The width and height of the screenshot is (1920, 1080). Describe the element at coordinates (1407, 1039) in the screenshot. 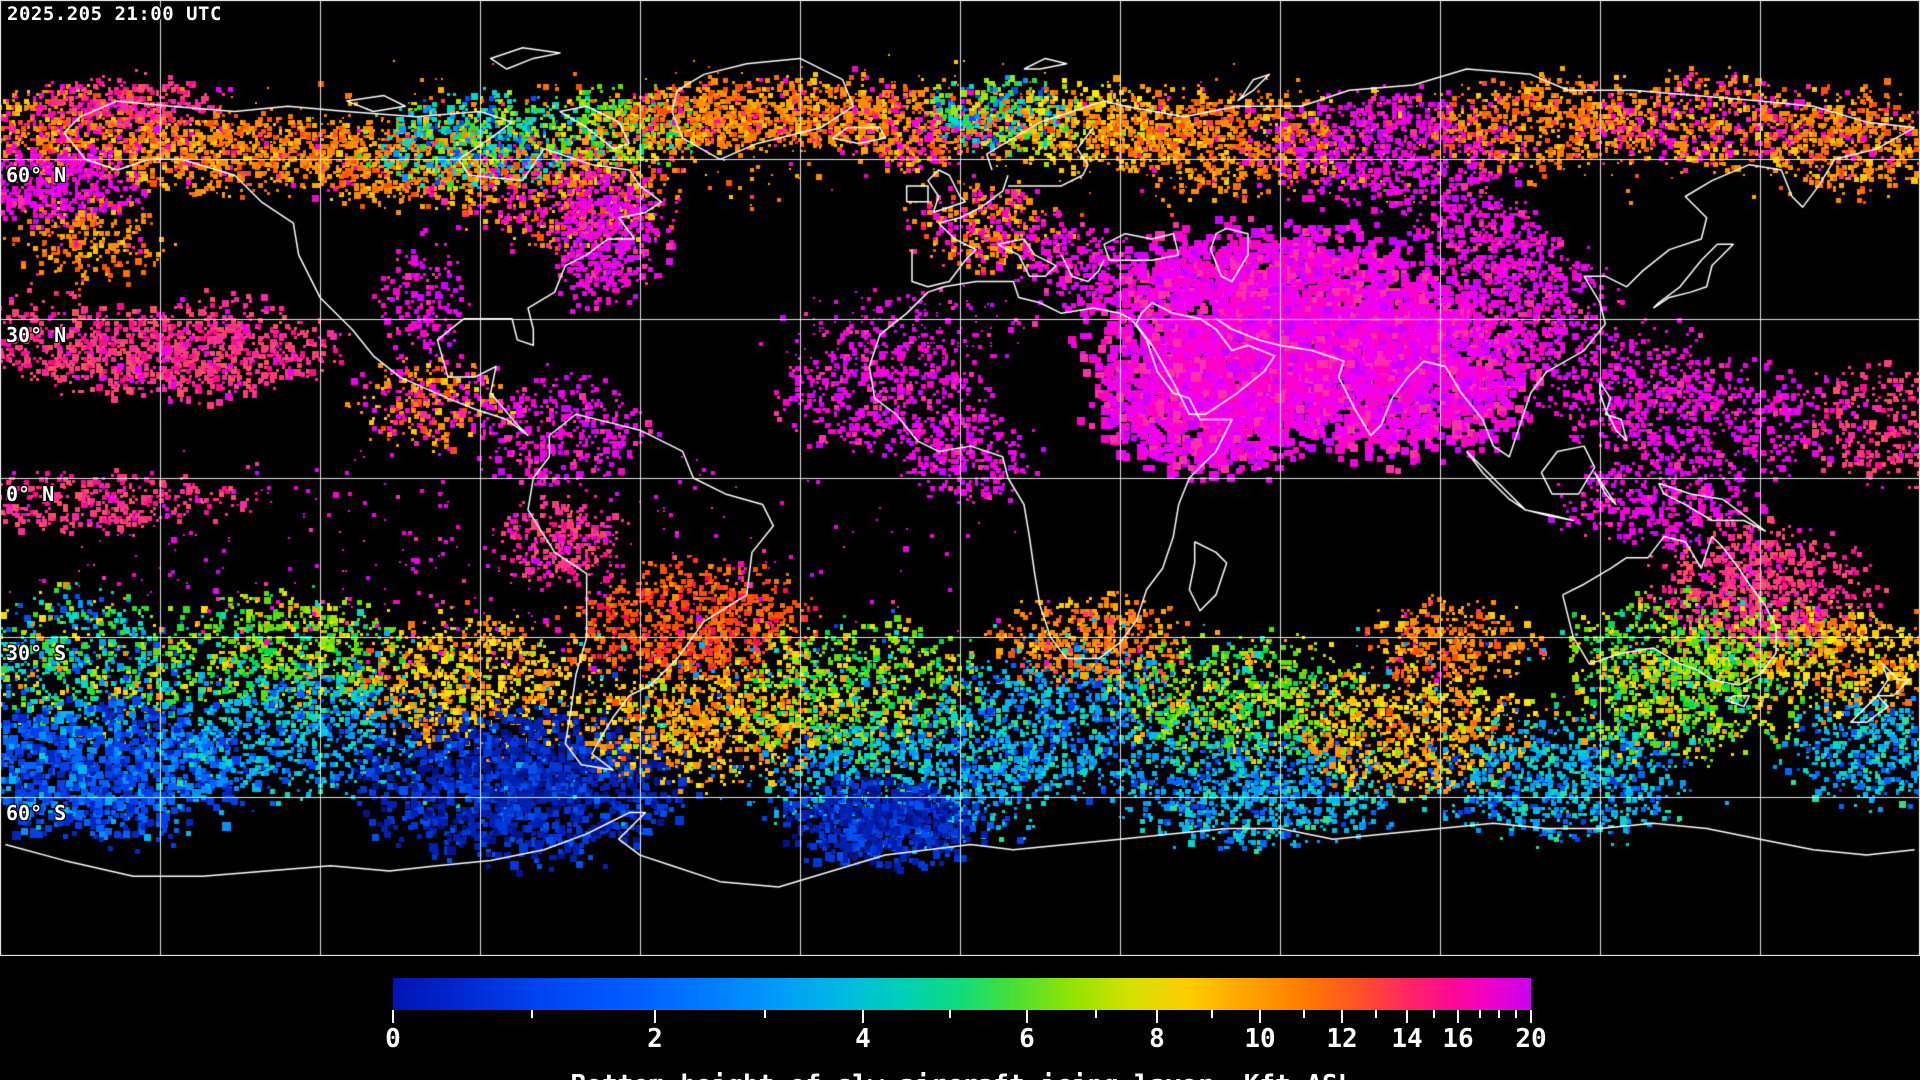

I see `colorbar-tick-label: 14` at that location.